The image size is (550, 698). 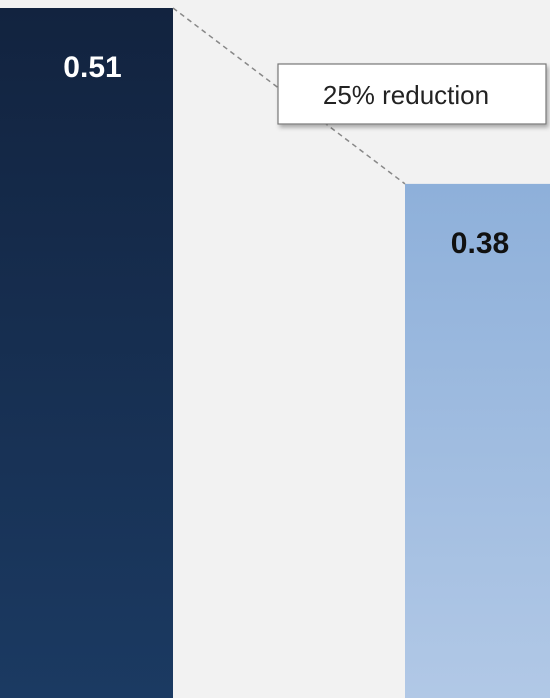 I want to click on annotation-callout-box, so click(x=412, y=94).